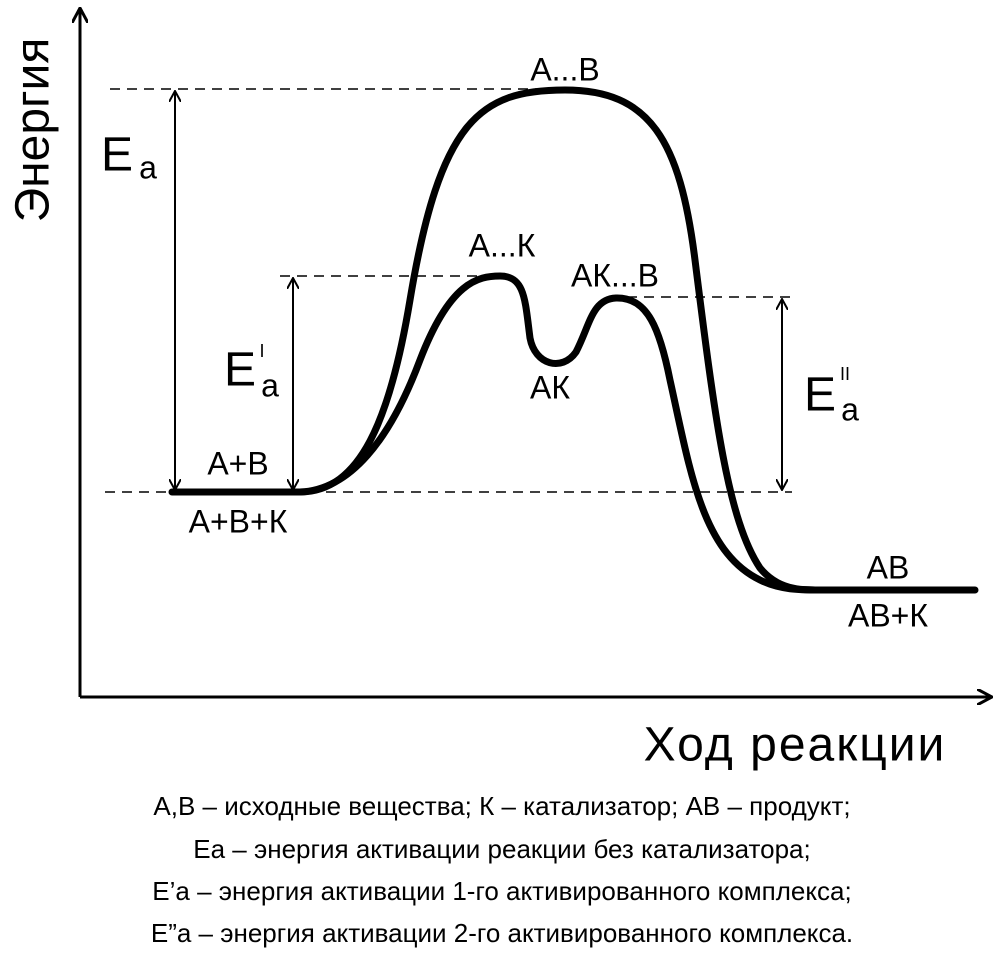 This screenshot has height=974, width=1003. What do you see at coordinates (888, 567) in the screenshot?
I see `state-label: АВ` at bounding box center [888, 567].